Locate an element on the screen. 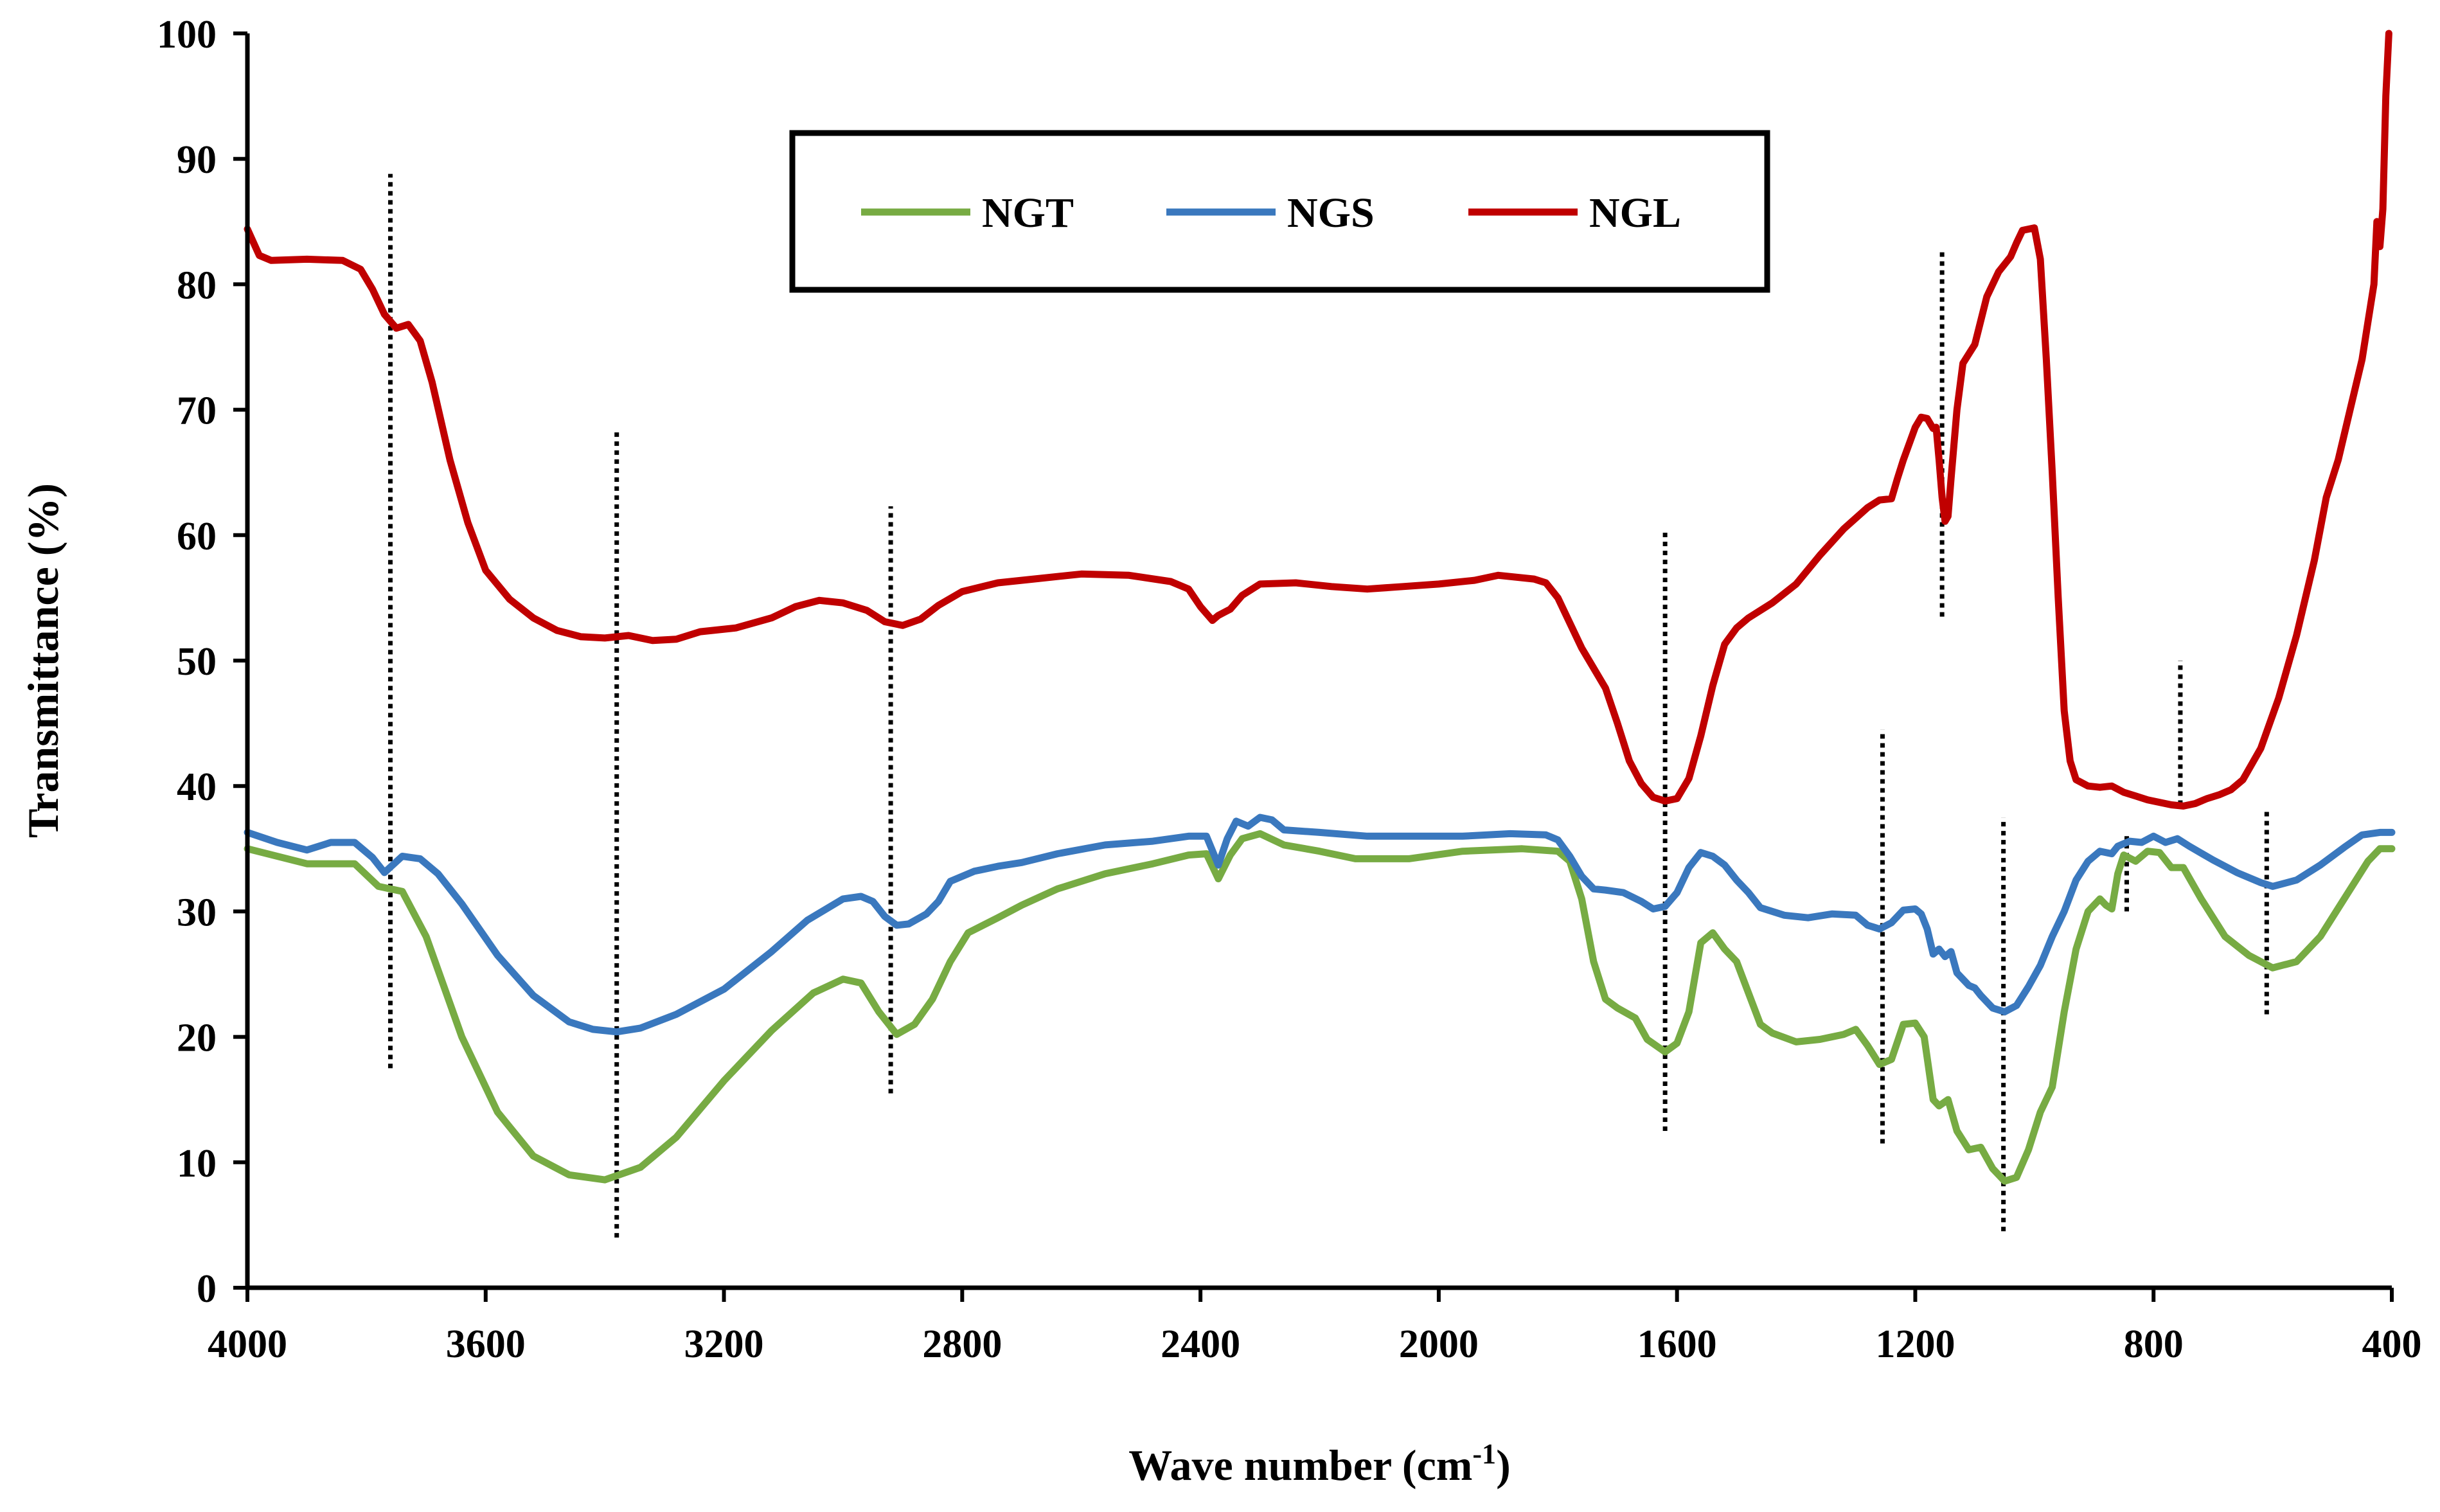 This screenshot has height=1512, width=2440. y-ticks: 0 10 20 30 40 50 60 70 80 90 100 is located at coordinates (202, 662).